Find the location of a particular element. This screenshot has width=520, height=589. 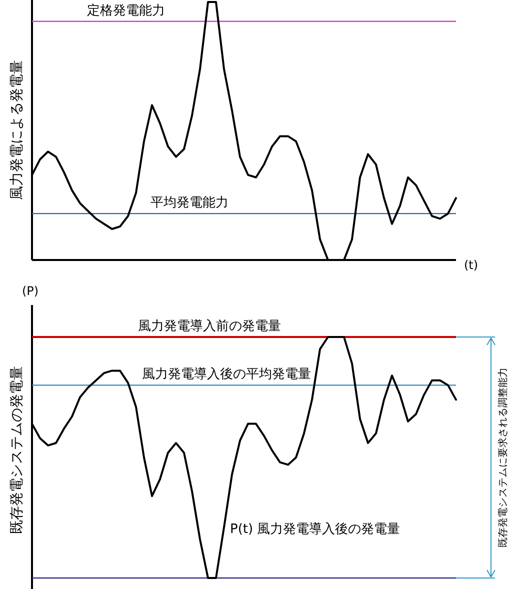

ref-line-label: 風力発電導入前の発電量 is located at coordinates (209, 326).